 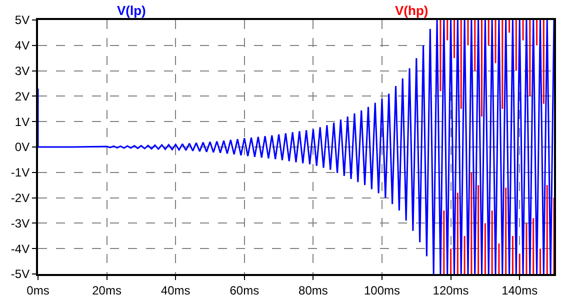 I want to click on series-label: V(hp), so click(x=411, y=10).